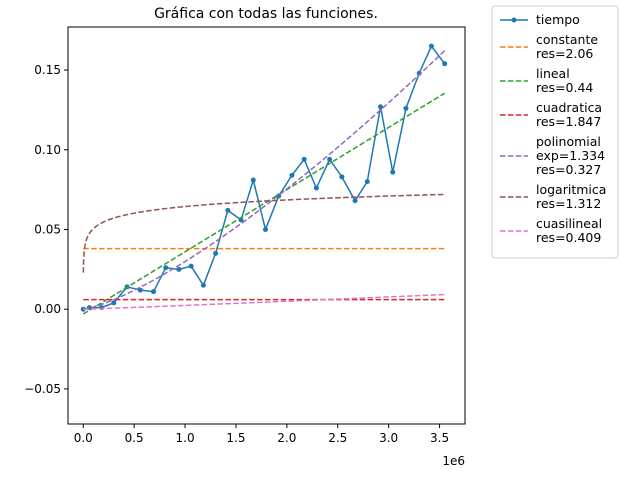 The image size is (640, 480). I want to click on legend-label: cuadratica, so click(569, 107).